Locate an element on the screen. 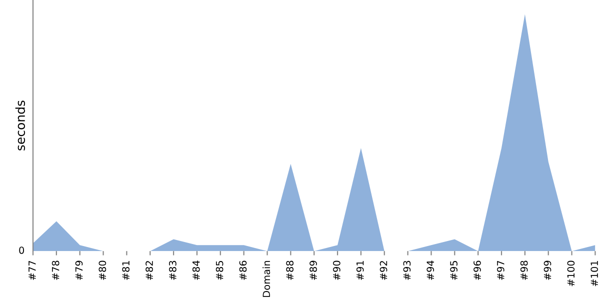 This screenshot has height=300, width=600. x-tick-label: #79 is located at coordinates (79, 270).